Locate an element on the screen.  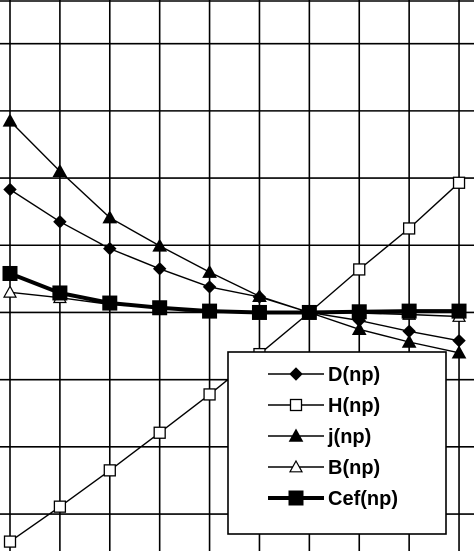
legend-label: j(np) is located at coordinates (349, 437).